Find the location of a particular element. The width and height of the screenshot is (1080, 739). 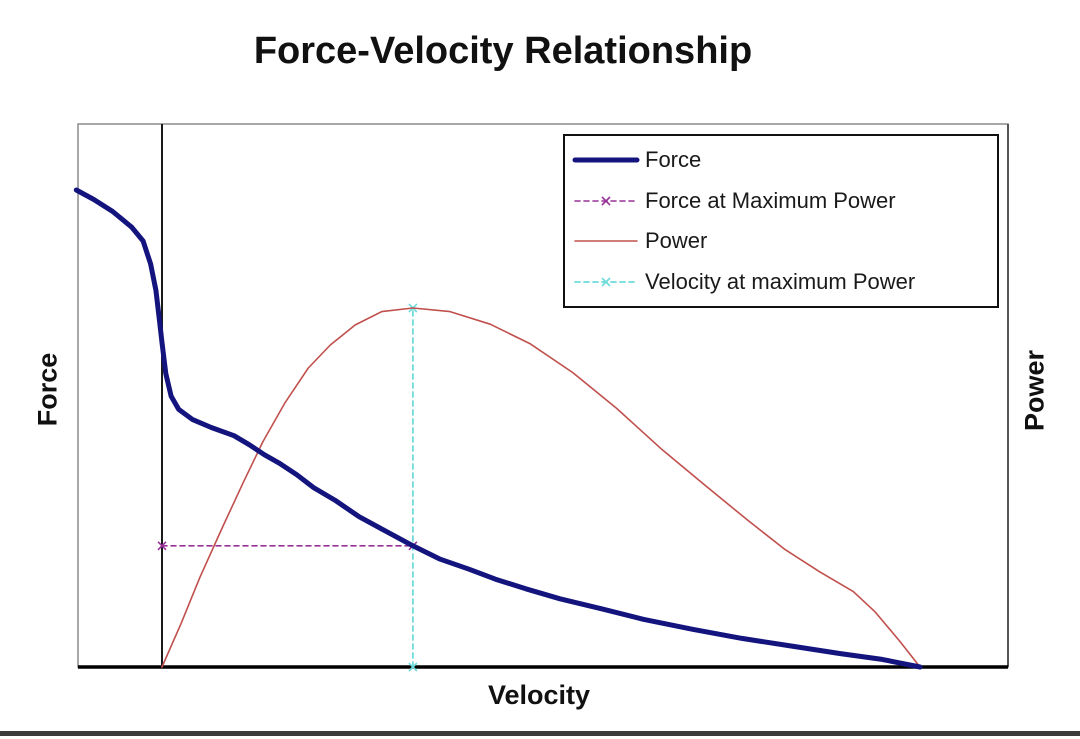

legend-label: Velocity at maximum Power is located at coordinates (780, 281).